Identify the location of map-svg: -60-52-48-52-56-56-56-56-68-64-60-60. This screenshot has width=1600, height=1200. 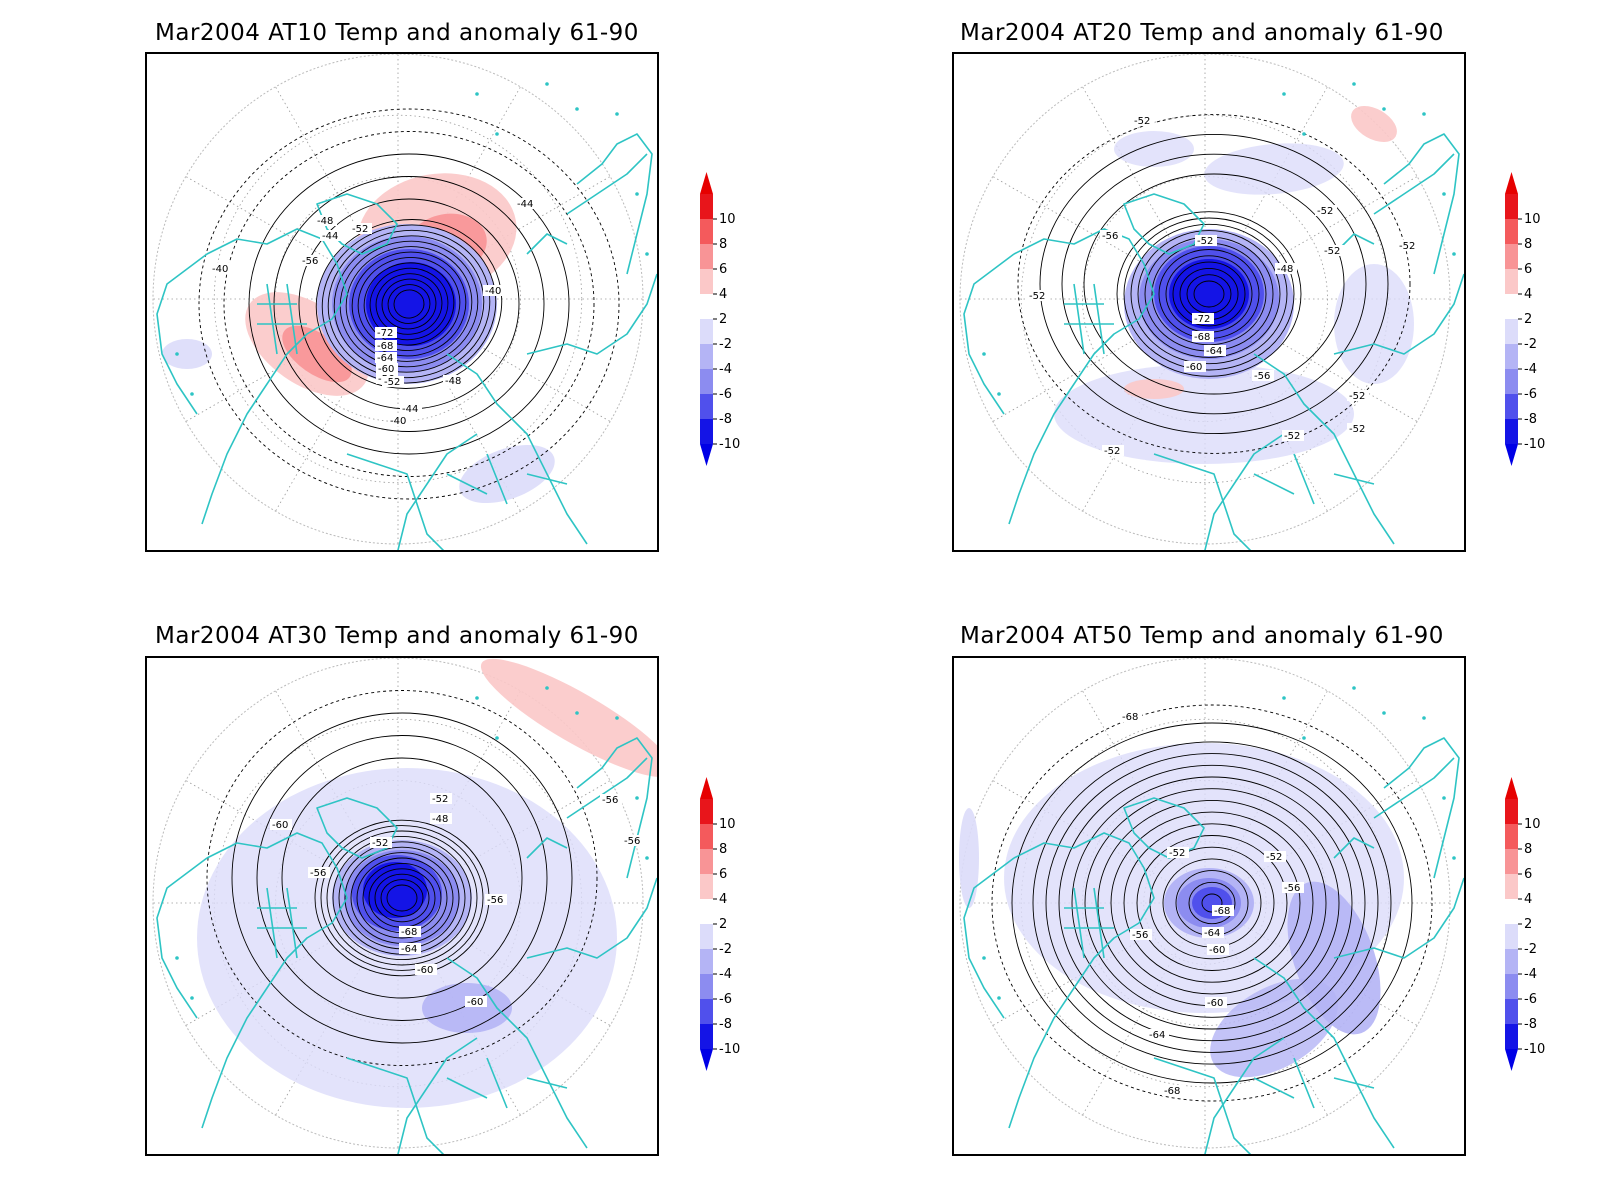
(404, 906).